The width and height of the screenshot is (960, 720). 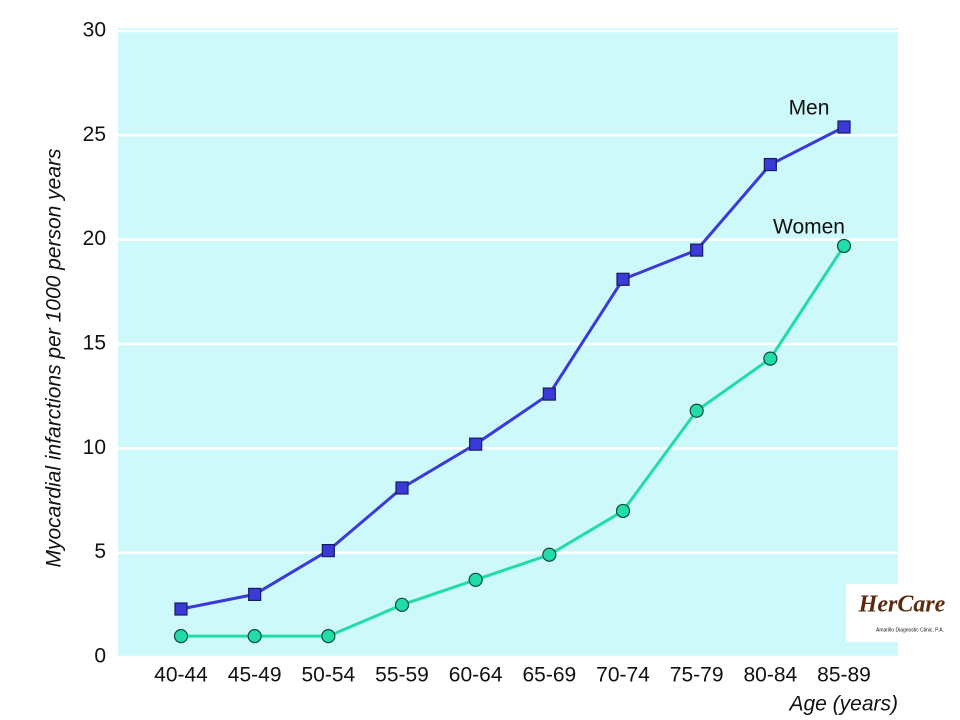 What do you see at coordinates (549, 675) in the screenshot?
I see `x-tick-label: 65-69` at bounding box center [549, 675].